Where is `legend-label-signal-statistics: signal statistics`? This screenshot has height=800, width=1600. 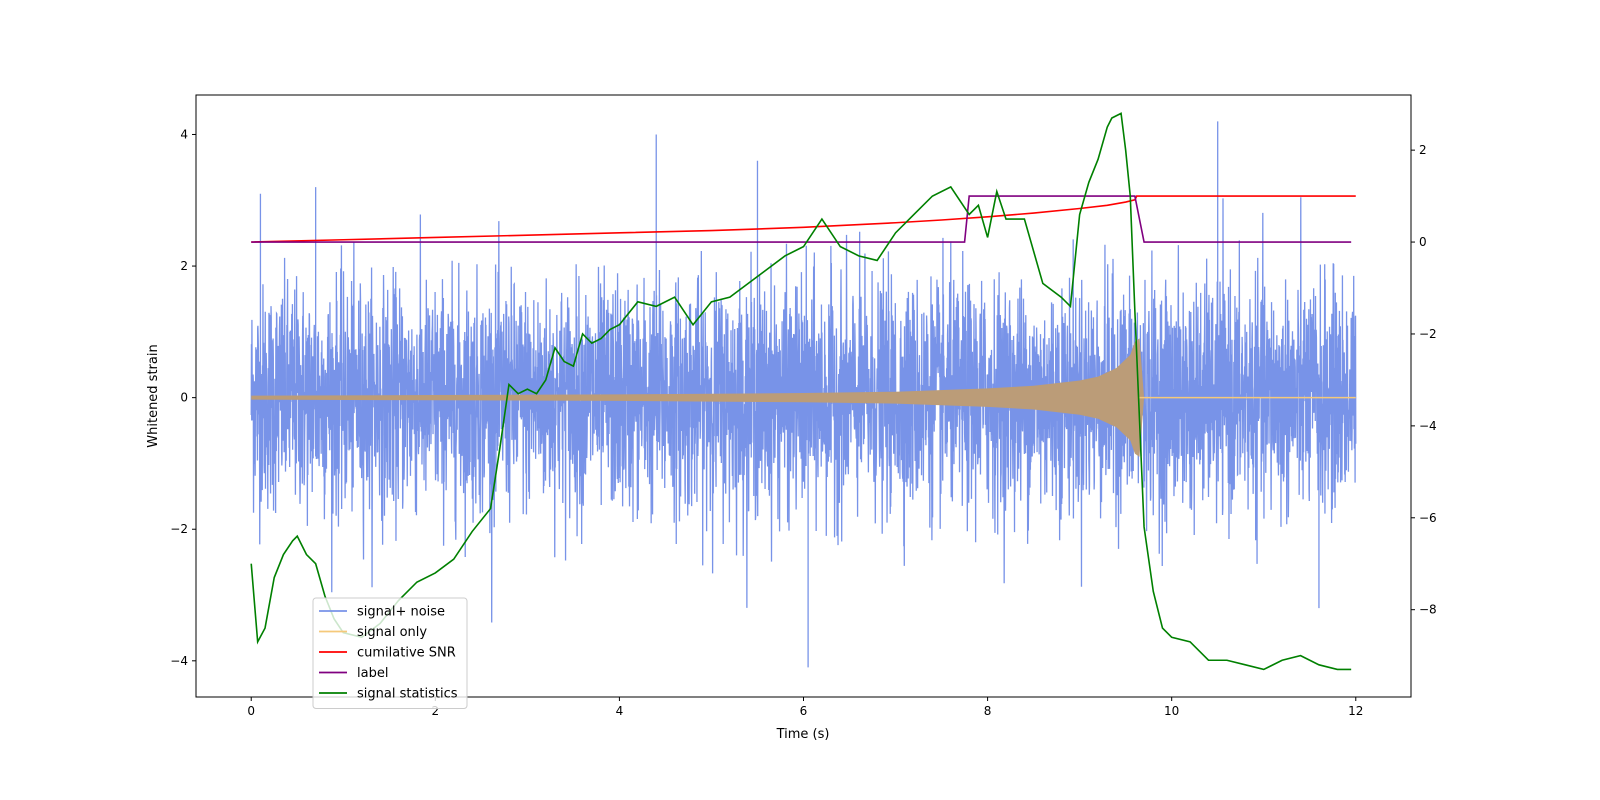 legend-label-signal-statistics: signal statistics is located at coordinates (407, 694).